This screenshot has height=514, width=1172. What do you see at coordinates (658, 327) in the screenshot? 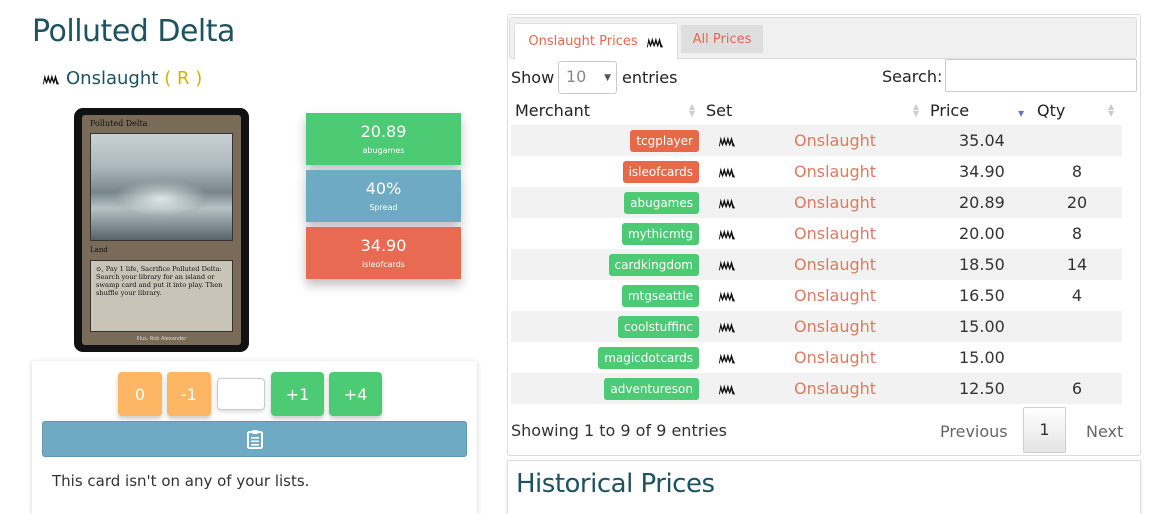
I see `merchant-link: coolstuffinc` at bounding box center [658, 327].